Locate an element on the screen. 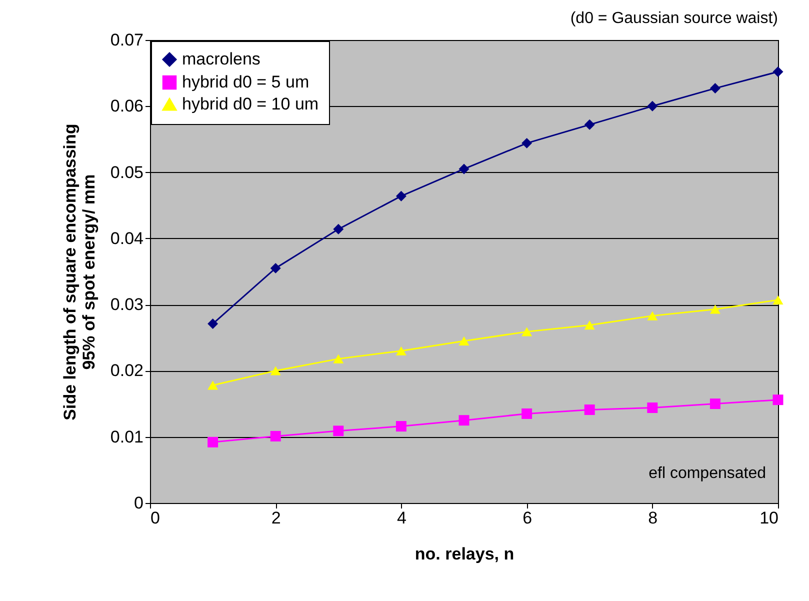 The image size is (809, 601). x-axis-title: no. relays, n is located at coordinates (464, 554).